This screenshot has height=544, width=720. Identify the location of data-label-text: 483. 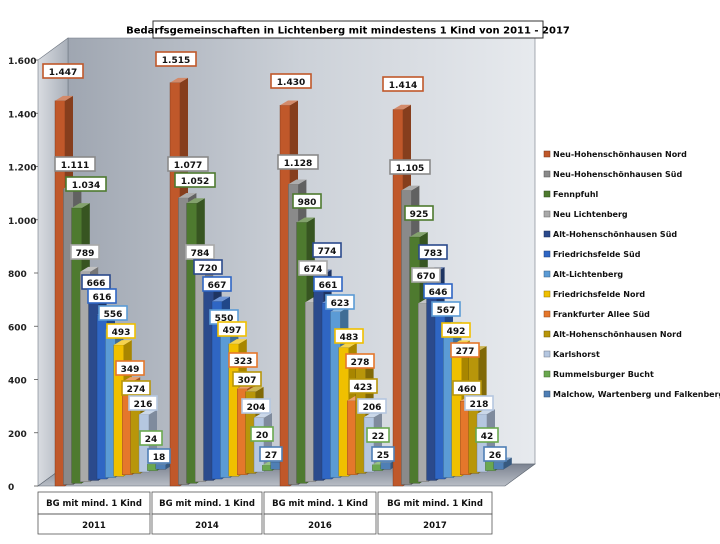
(349, 338).